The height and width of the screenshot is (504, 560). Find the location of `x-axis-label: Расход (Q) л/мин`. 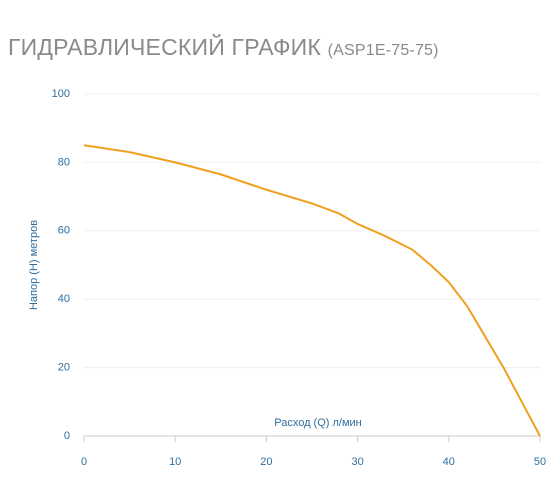

x-axis-label: Расход (Q) л/мин is located at coordinates (318, 423).